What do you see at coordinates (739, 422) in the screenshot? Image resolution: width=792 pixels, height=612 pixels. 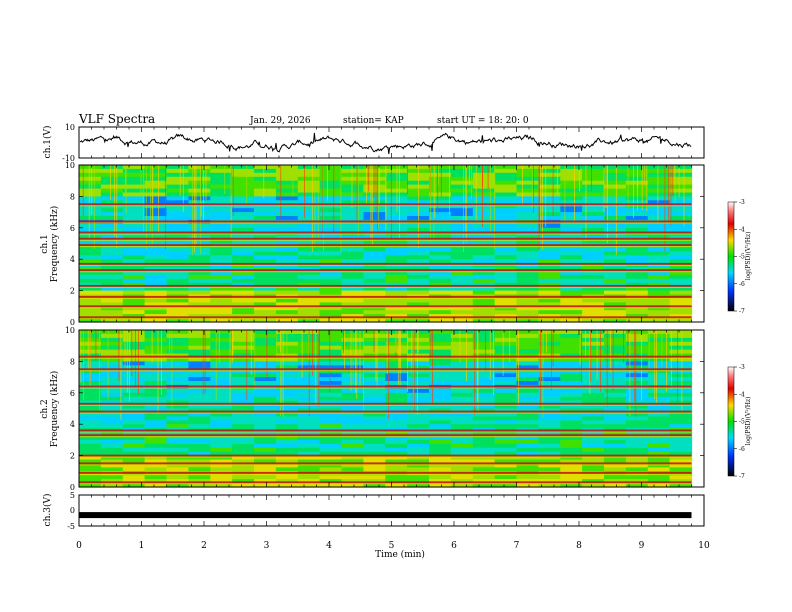 I see `ch2-colorbar: -3-4-5-6-7 log(PSD)(V²/Hz)` at bounding box center [739, 422].